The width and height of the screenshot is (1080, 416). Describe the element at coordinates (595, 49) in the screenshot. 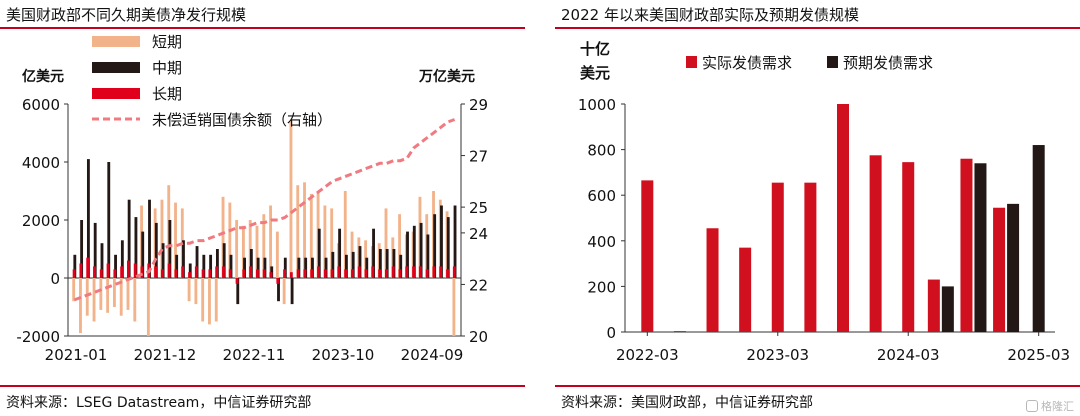

I see `y-axis-label-line1: 十亿` at that location.